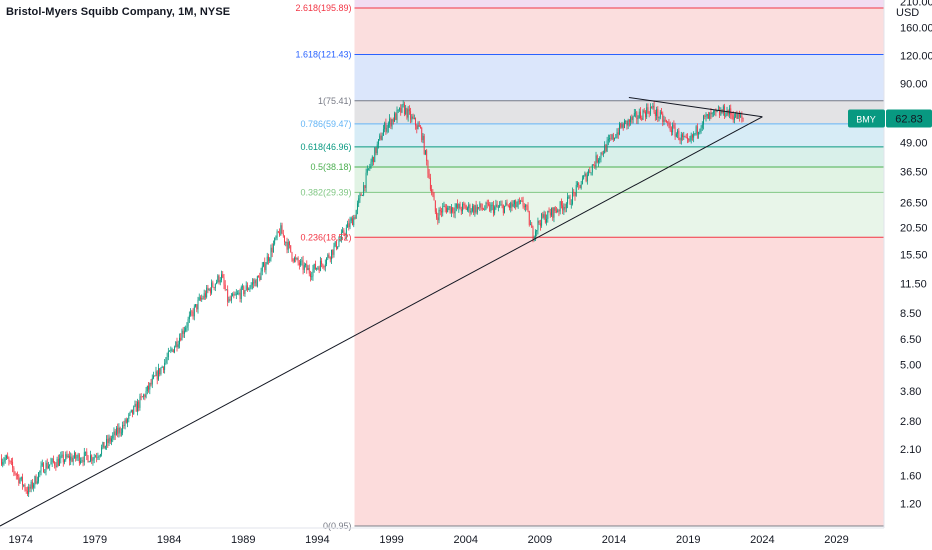 This screenshot has height=550, width=932. Describe the element at coordinates (836, 540) in the screenshot. I see `time-tick-label: 2029` at that location.